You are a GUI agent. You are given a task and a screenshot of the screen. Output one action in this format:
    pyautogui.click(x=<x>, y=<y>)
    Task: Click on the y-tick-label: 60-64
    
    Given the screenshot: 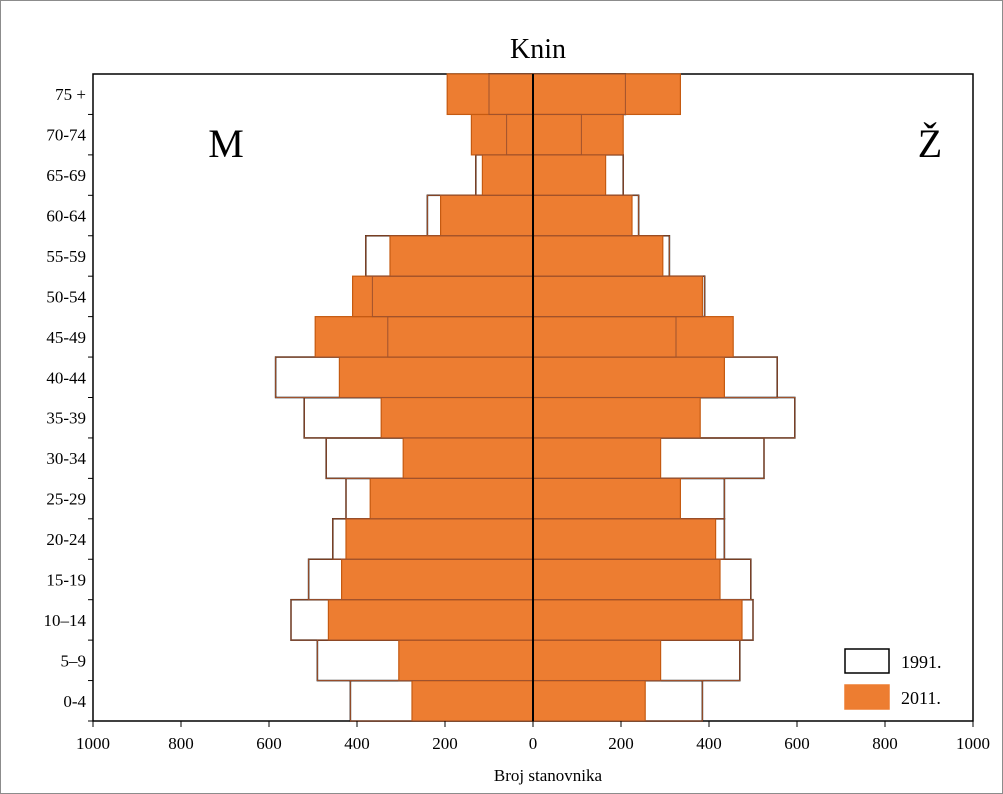 What is the action you would take?
    pyautogui.click(x=66, y=216)
    